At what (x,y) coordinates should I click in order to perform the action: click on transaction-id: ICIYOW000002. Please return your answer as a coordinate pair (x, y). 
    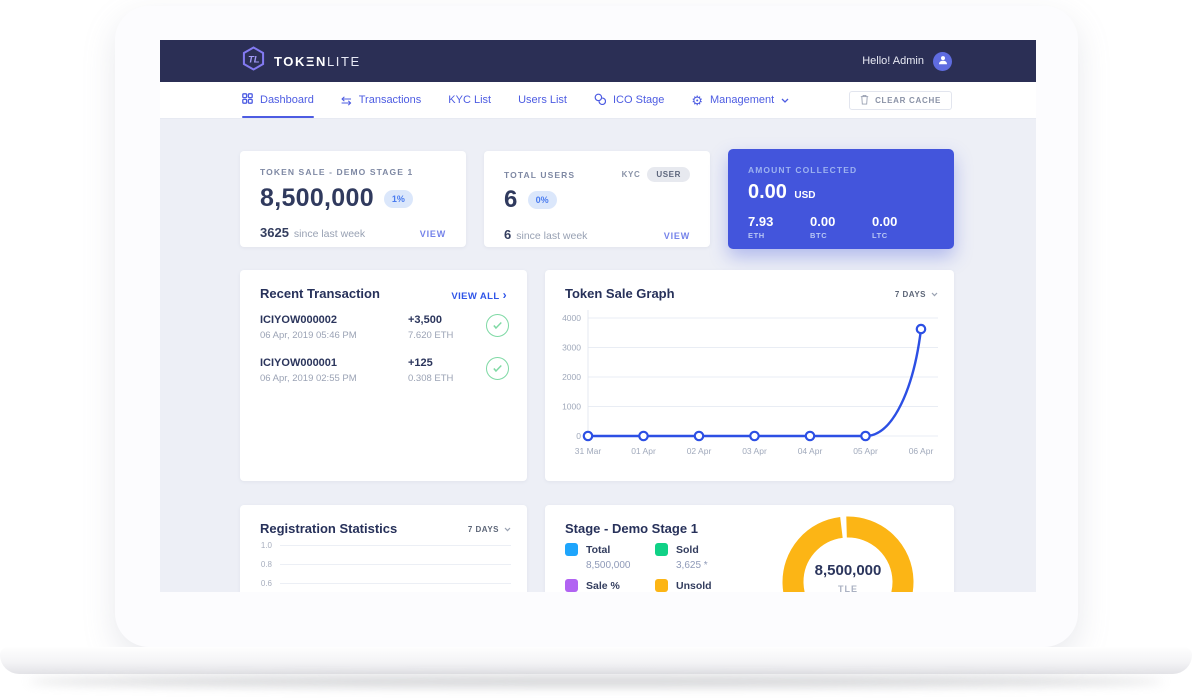
    Looking at the image, I should click on (299, 320).